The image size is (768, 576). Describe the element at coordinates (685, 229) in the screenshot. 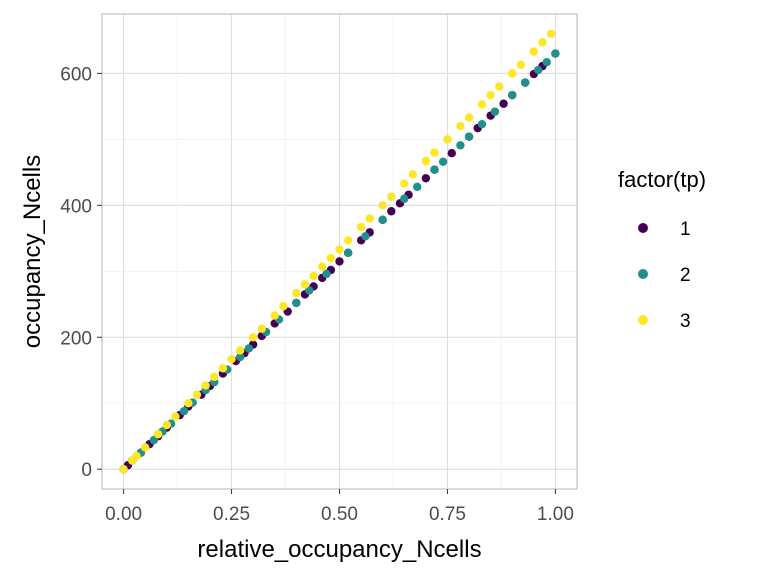

I see `legend-label: 1` at that location.